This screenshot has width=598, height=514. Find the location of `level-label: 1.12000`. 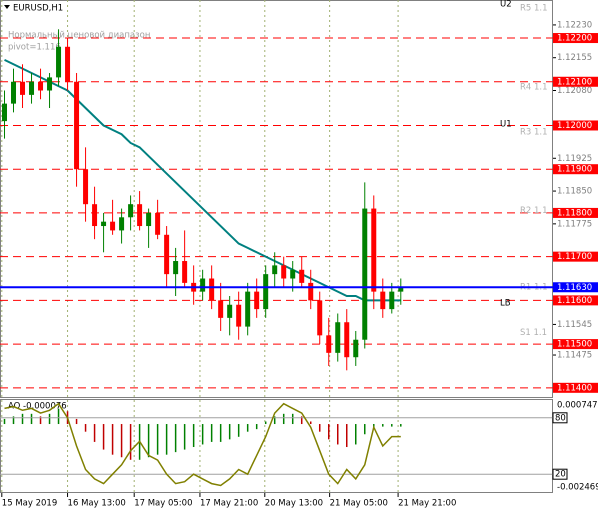

level-label: 1.12000 is located at coordinates (574, 126).